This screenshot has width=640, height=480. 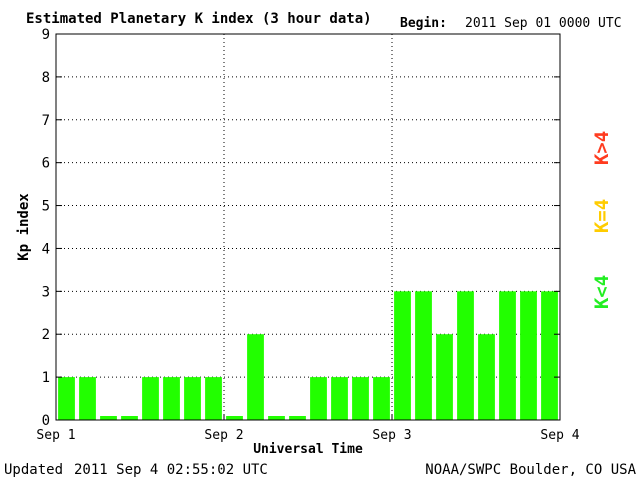 I want to click on source-credit: NOAA/SWPC Boulder, CO USA, so click(x=530, y=470).